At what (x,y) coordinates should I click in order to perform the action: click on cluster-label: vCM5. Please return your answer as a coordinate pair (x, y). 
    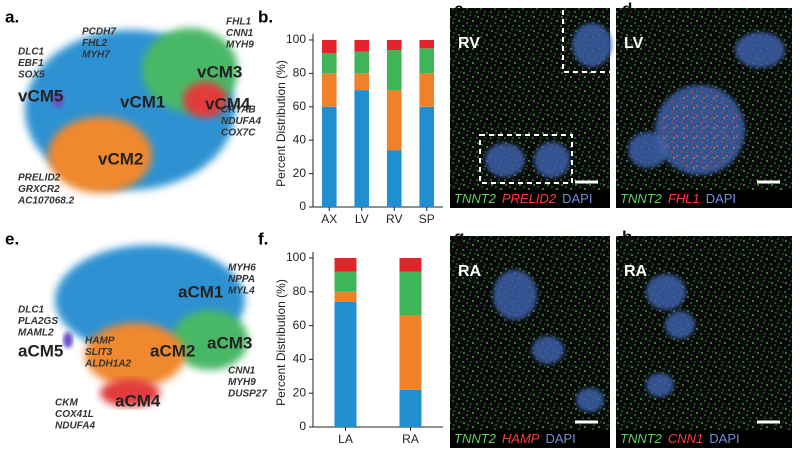
    Looking at the image, I should click on (40, 95).